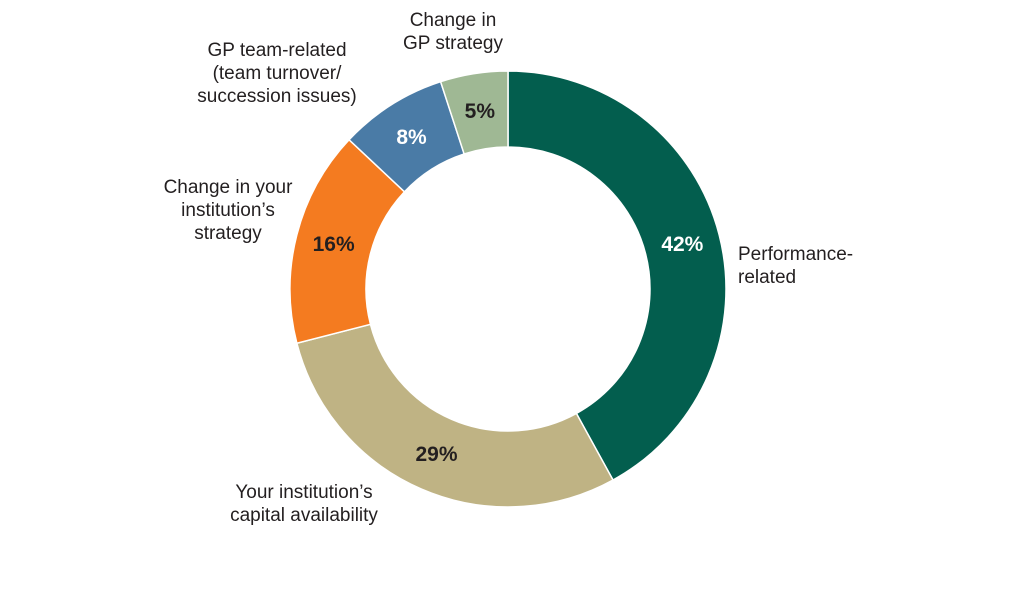 Image resolution: width=1024 pixels, height=616 pixels. What do you see at coordinates (229, 187) in the screenshot?
I see `category-label-line: Change in your` at bounding box center [229, 187].